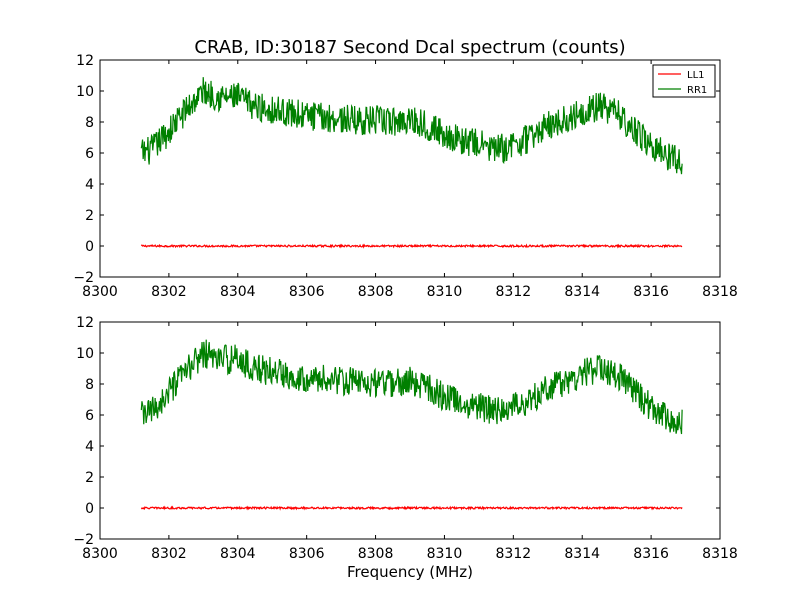  I want to click on legend-label-rr1: RR1, so click(697, 90).